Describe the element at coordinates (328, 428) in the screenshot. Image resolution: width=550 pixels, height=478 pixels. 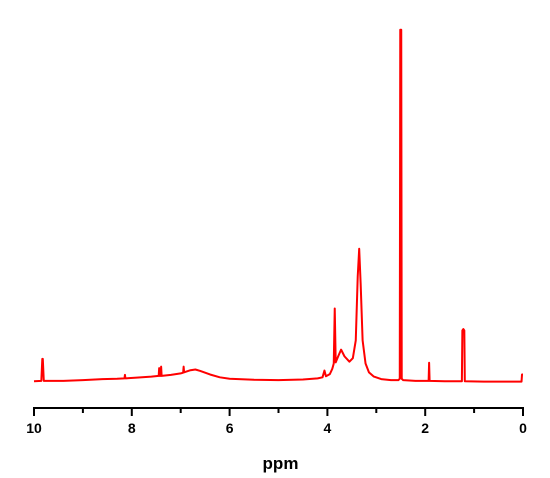
I see `x-tick-label: 4` at that location.